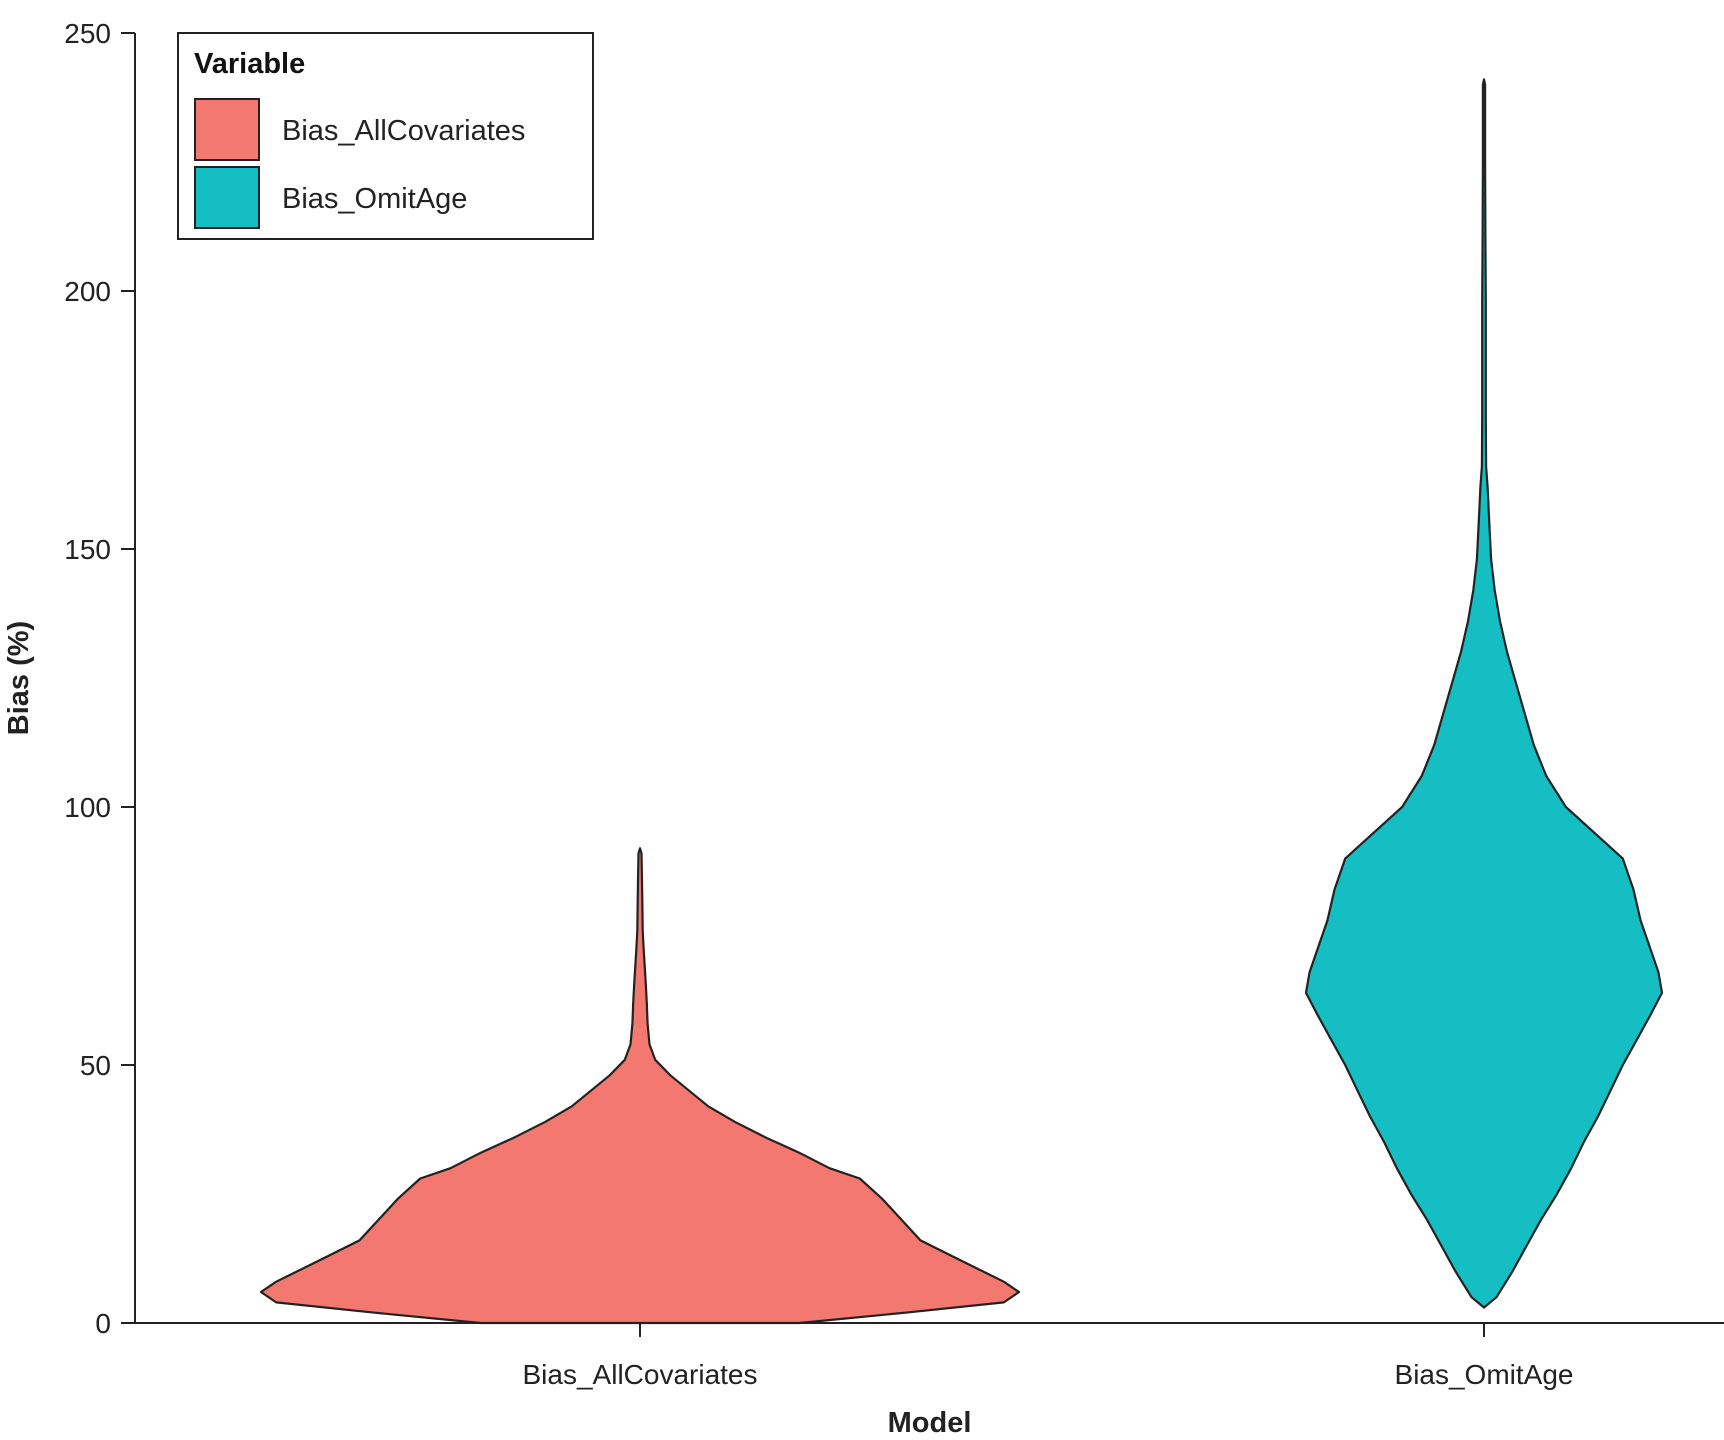 The height and width of the screenshot is (1440, 1724). I want to click on legend-label: Bias_OmitAge, so click(374, 199).